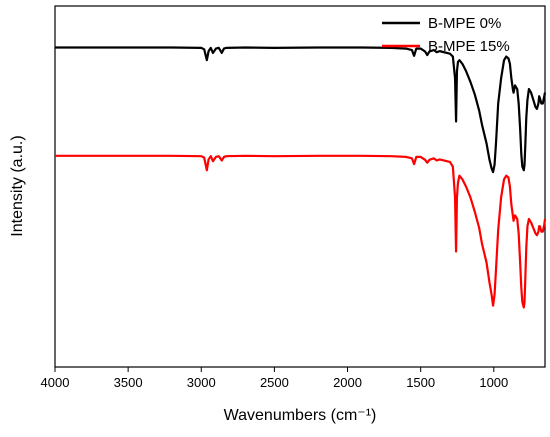 The width and height of the screenshot is (550, 437). What do you see at coordinates (493, 382) in the screenshot?
I see `x-tick-label: 1000` at bounding box center [493, 382].